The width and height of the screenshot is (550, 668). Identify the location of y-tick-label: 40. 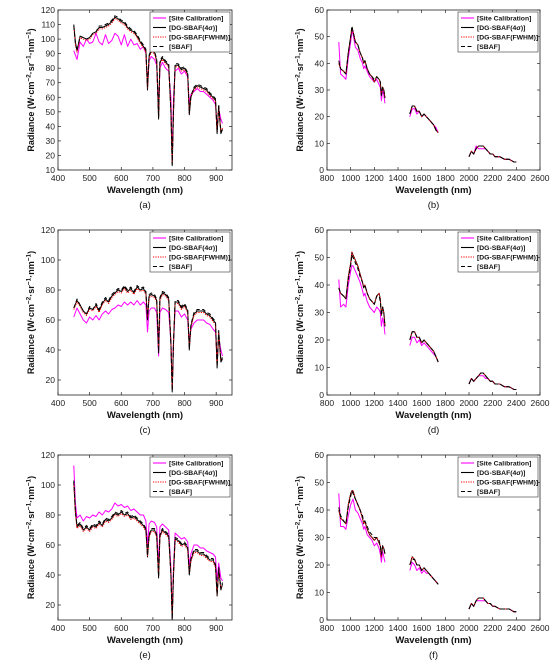
(320, 510).